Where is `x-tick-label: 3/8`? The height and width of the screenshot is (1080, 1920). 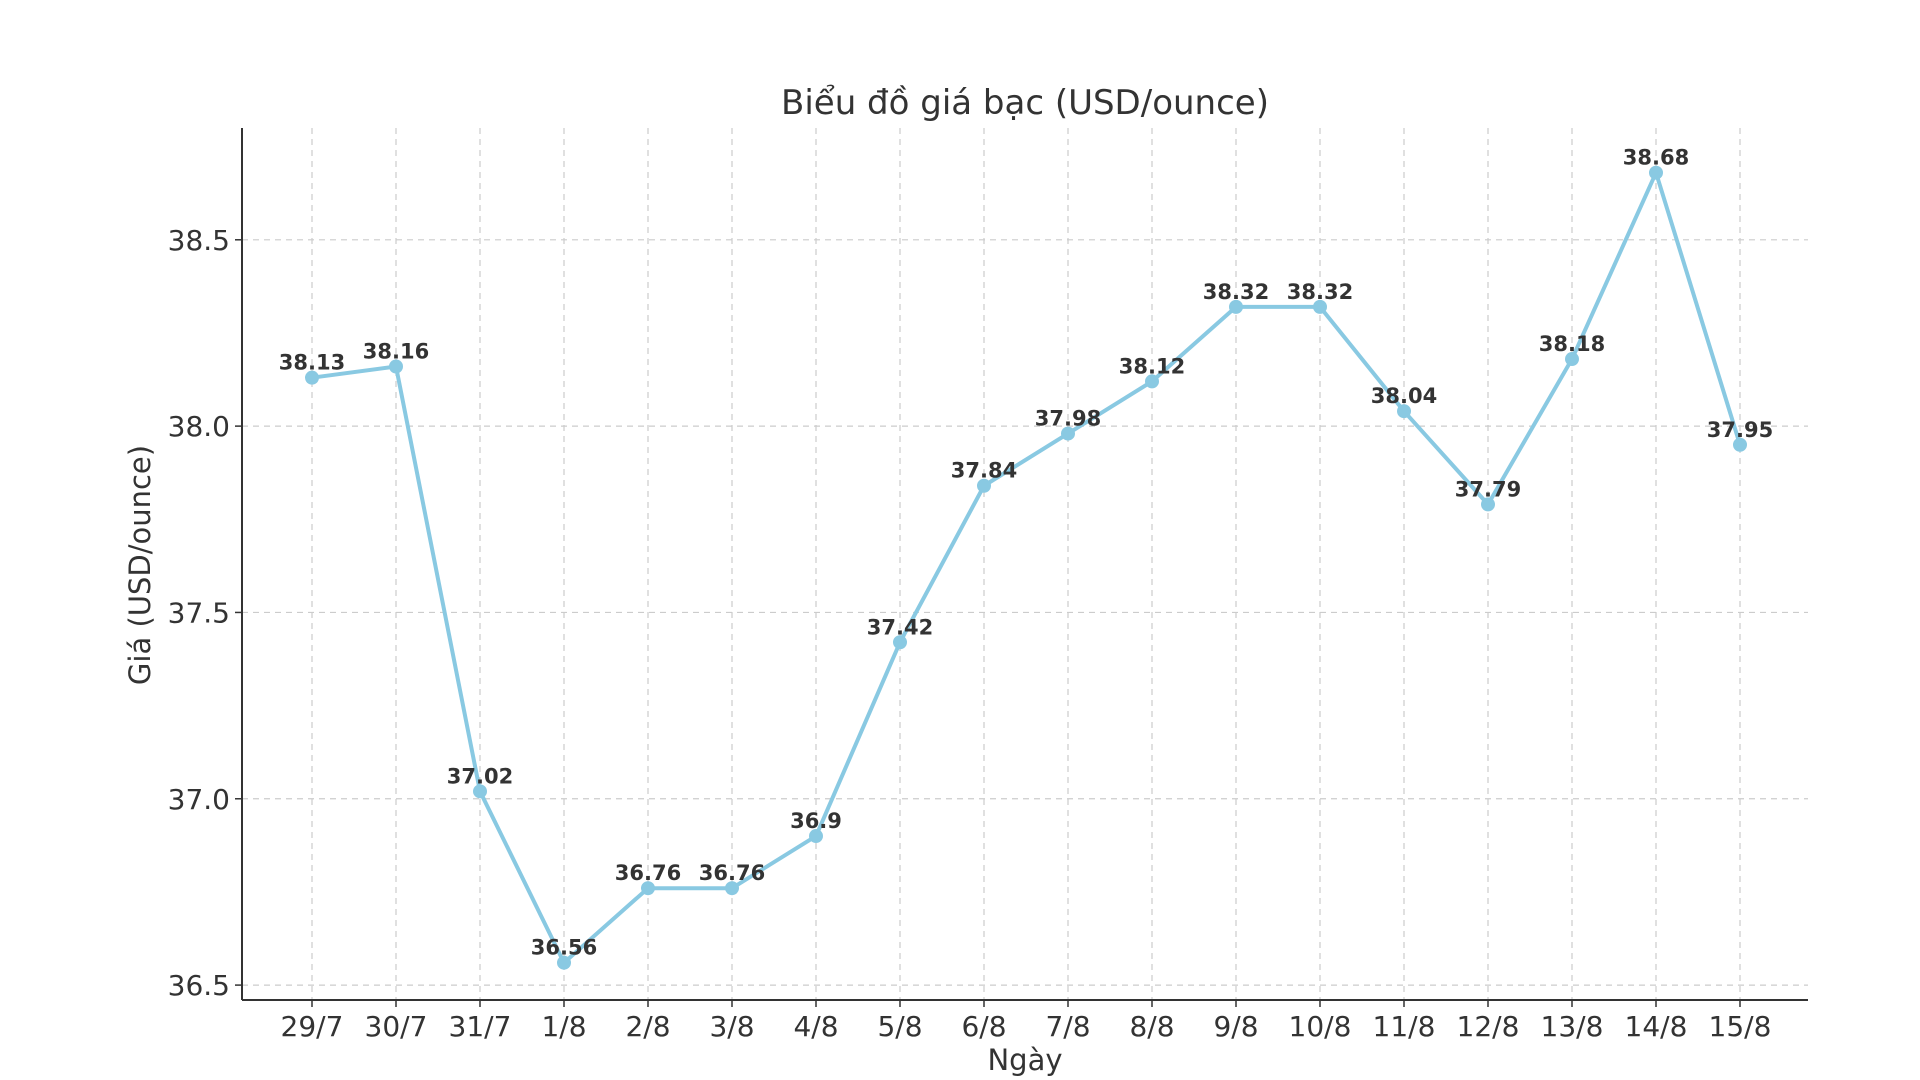 x-tick-label: 3/8 is located at coordinates (731, 1026).